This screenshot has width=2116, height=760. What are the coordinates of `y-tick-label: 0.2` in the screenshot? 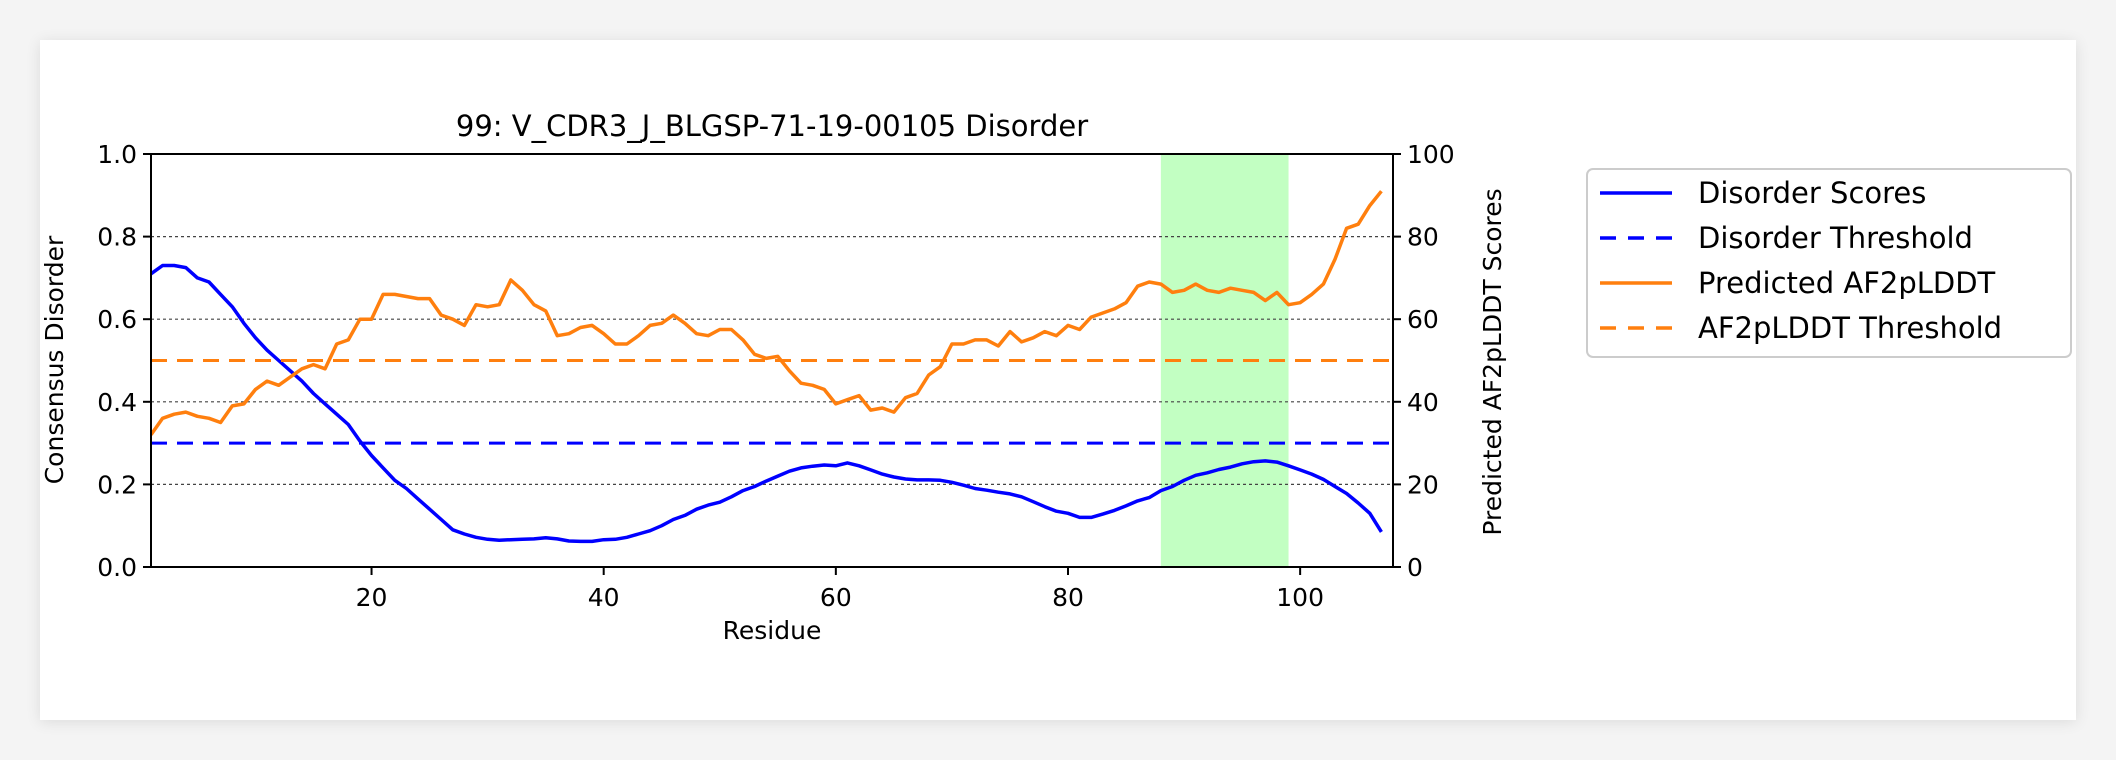 It's located at (117, 484).